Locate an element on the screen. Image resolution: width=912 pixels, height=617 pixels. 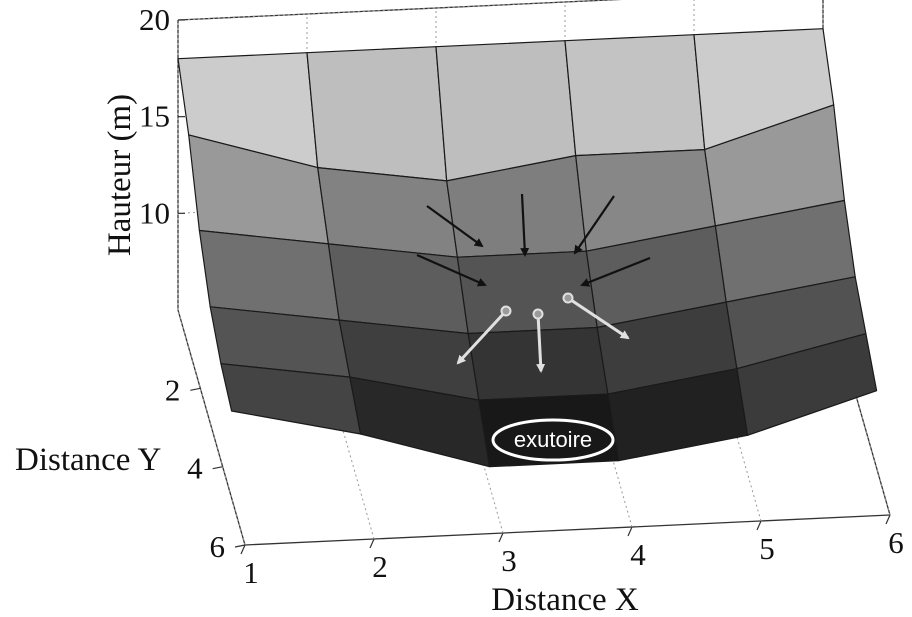
outlet-label: exutoire is located at coordinates (553, 439).